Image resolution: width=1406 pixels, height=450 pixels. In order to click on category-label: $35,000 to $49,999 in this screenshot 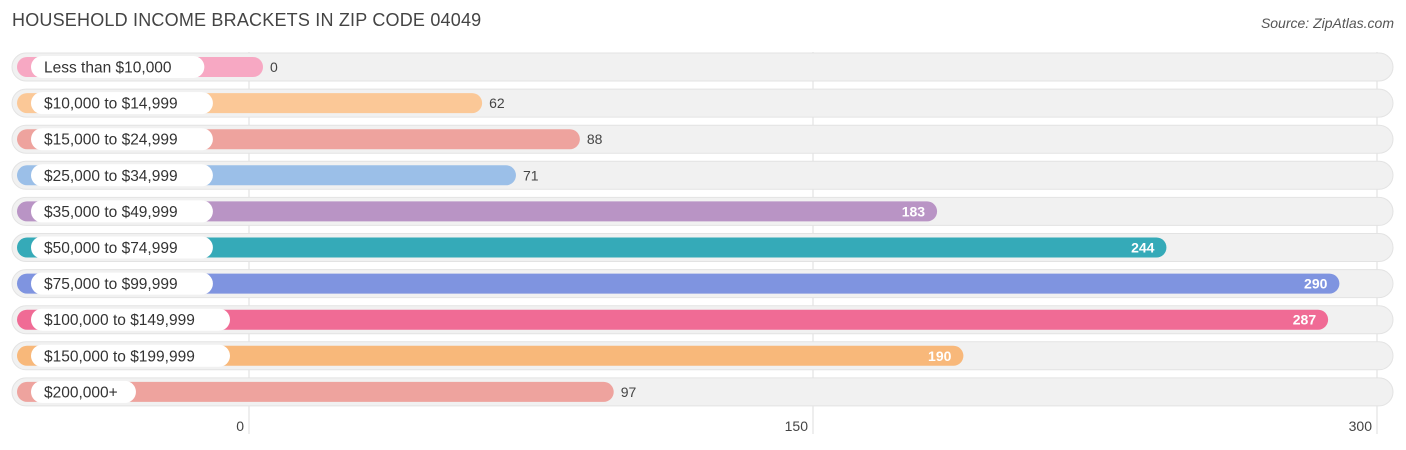, I will do `click(111, 212)`.